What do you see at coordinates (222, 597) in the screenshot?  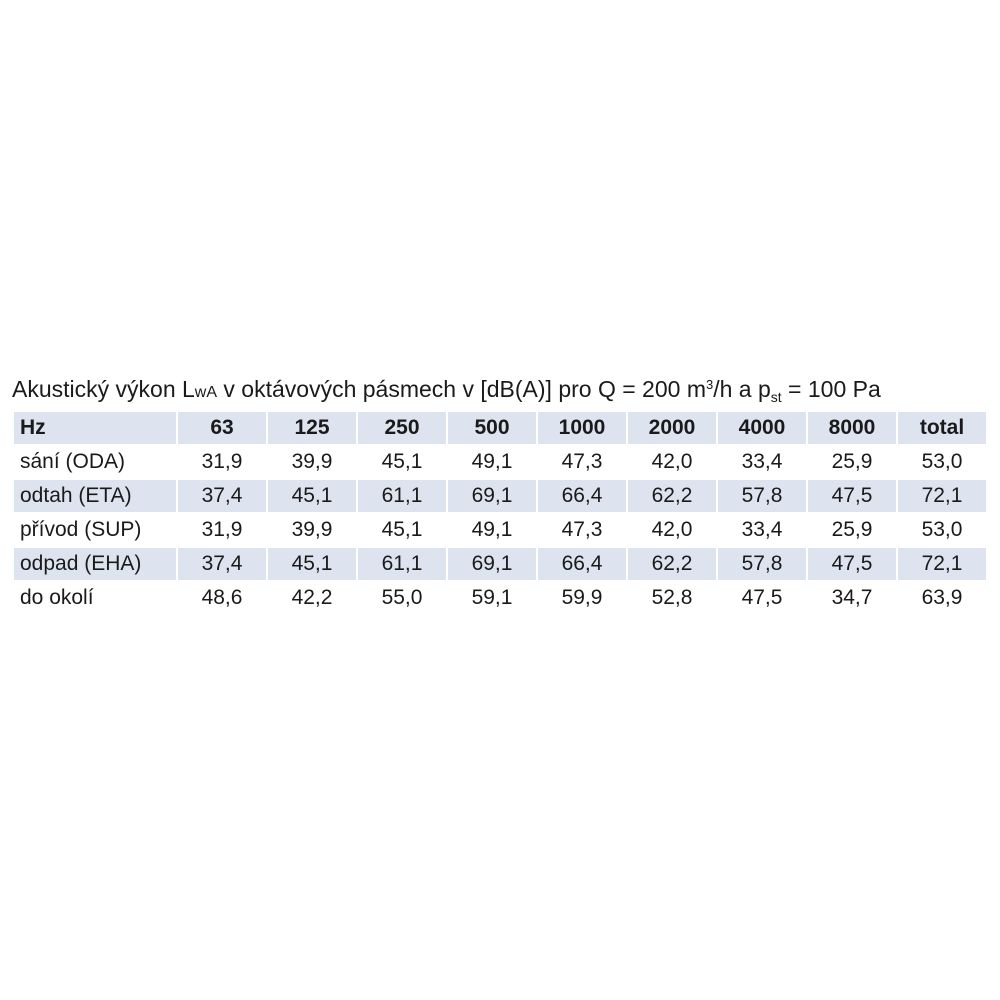 I see `table-cell: 48,6` at bounding box center [222, 597].